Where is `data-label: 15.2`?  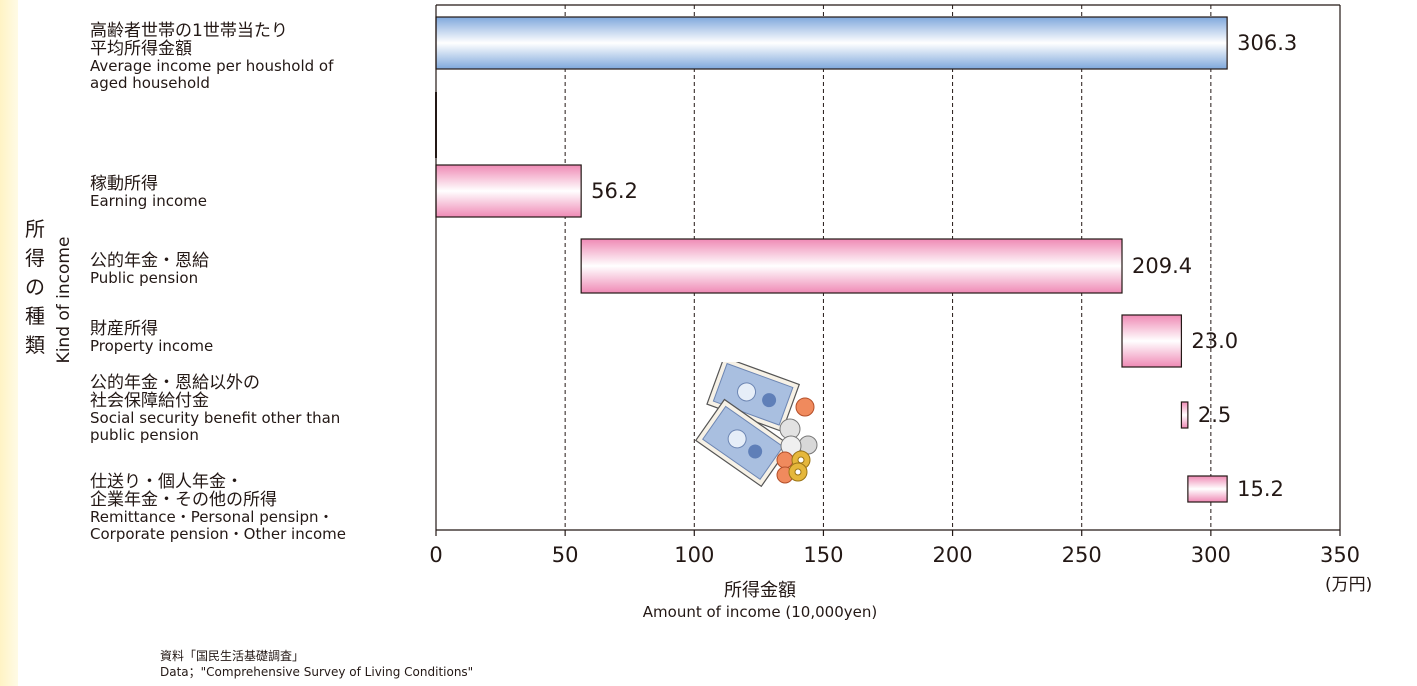 data-label: 15.2 is located at coordinates (1260, 489).